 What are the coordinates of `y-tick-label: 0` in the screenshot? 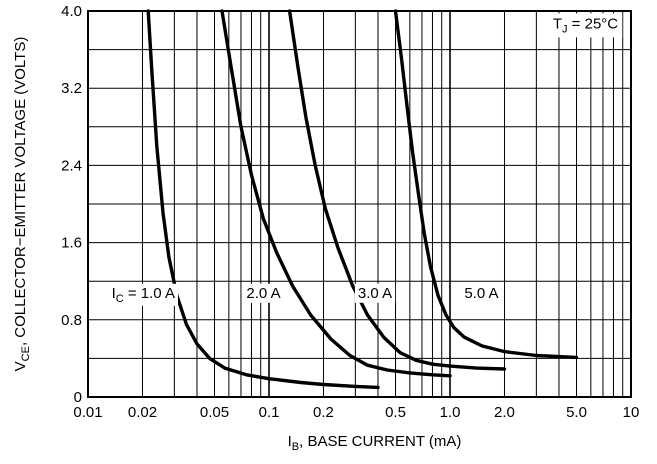 It's located at (78, 397).